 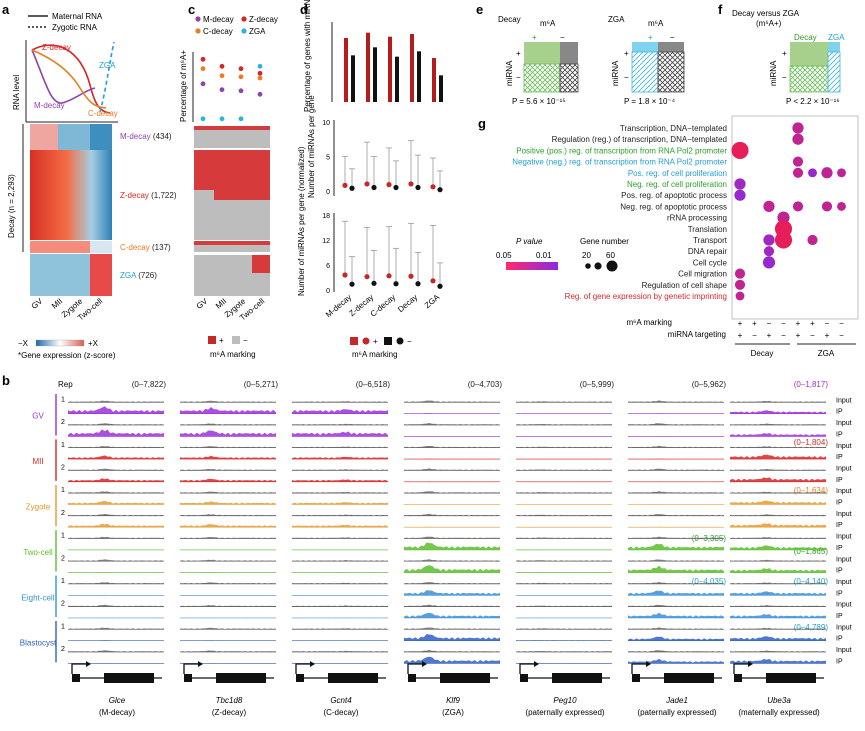 What do you see at coordinates (63, 581) in the screenshot?
I see `b-rep1-4: 1` at bounding box center [63, 581].